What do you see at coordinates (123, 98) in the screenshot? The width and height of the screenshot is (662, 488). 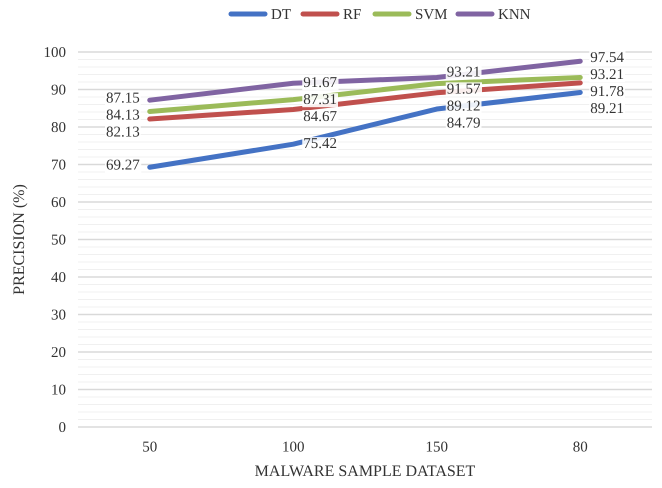 I see `data-label: 87.15` at bounding box center [123, 98].